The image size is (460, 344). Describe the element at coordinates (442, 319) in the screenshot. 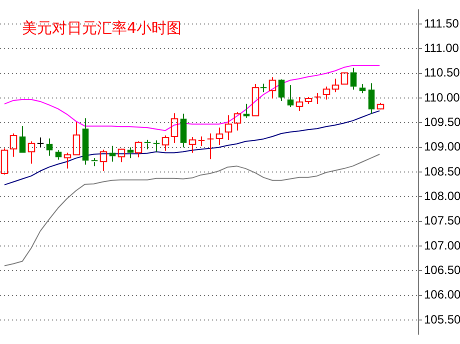

I see `y-tick-label: 105.50` at that location.